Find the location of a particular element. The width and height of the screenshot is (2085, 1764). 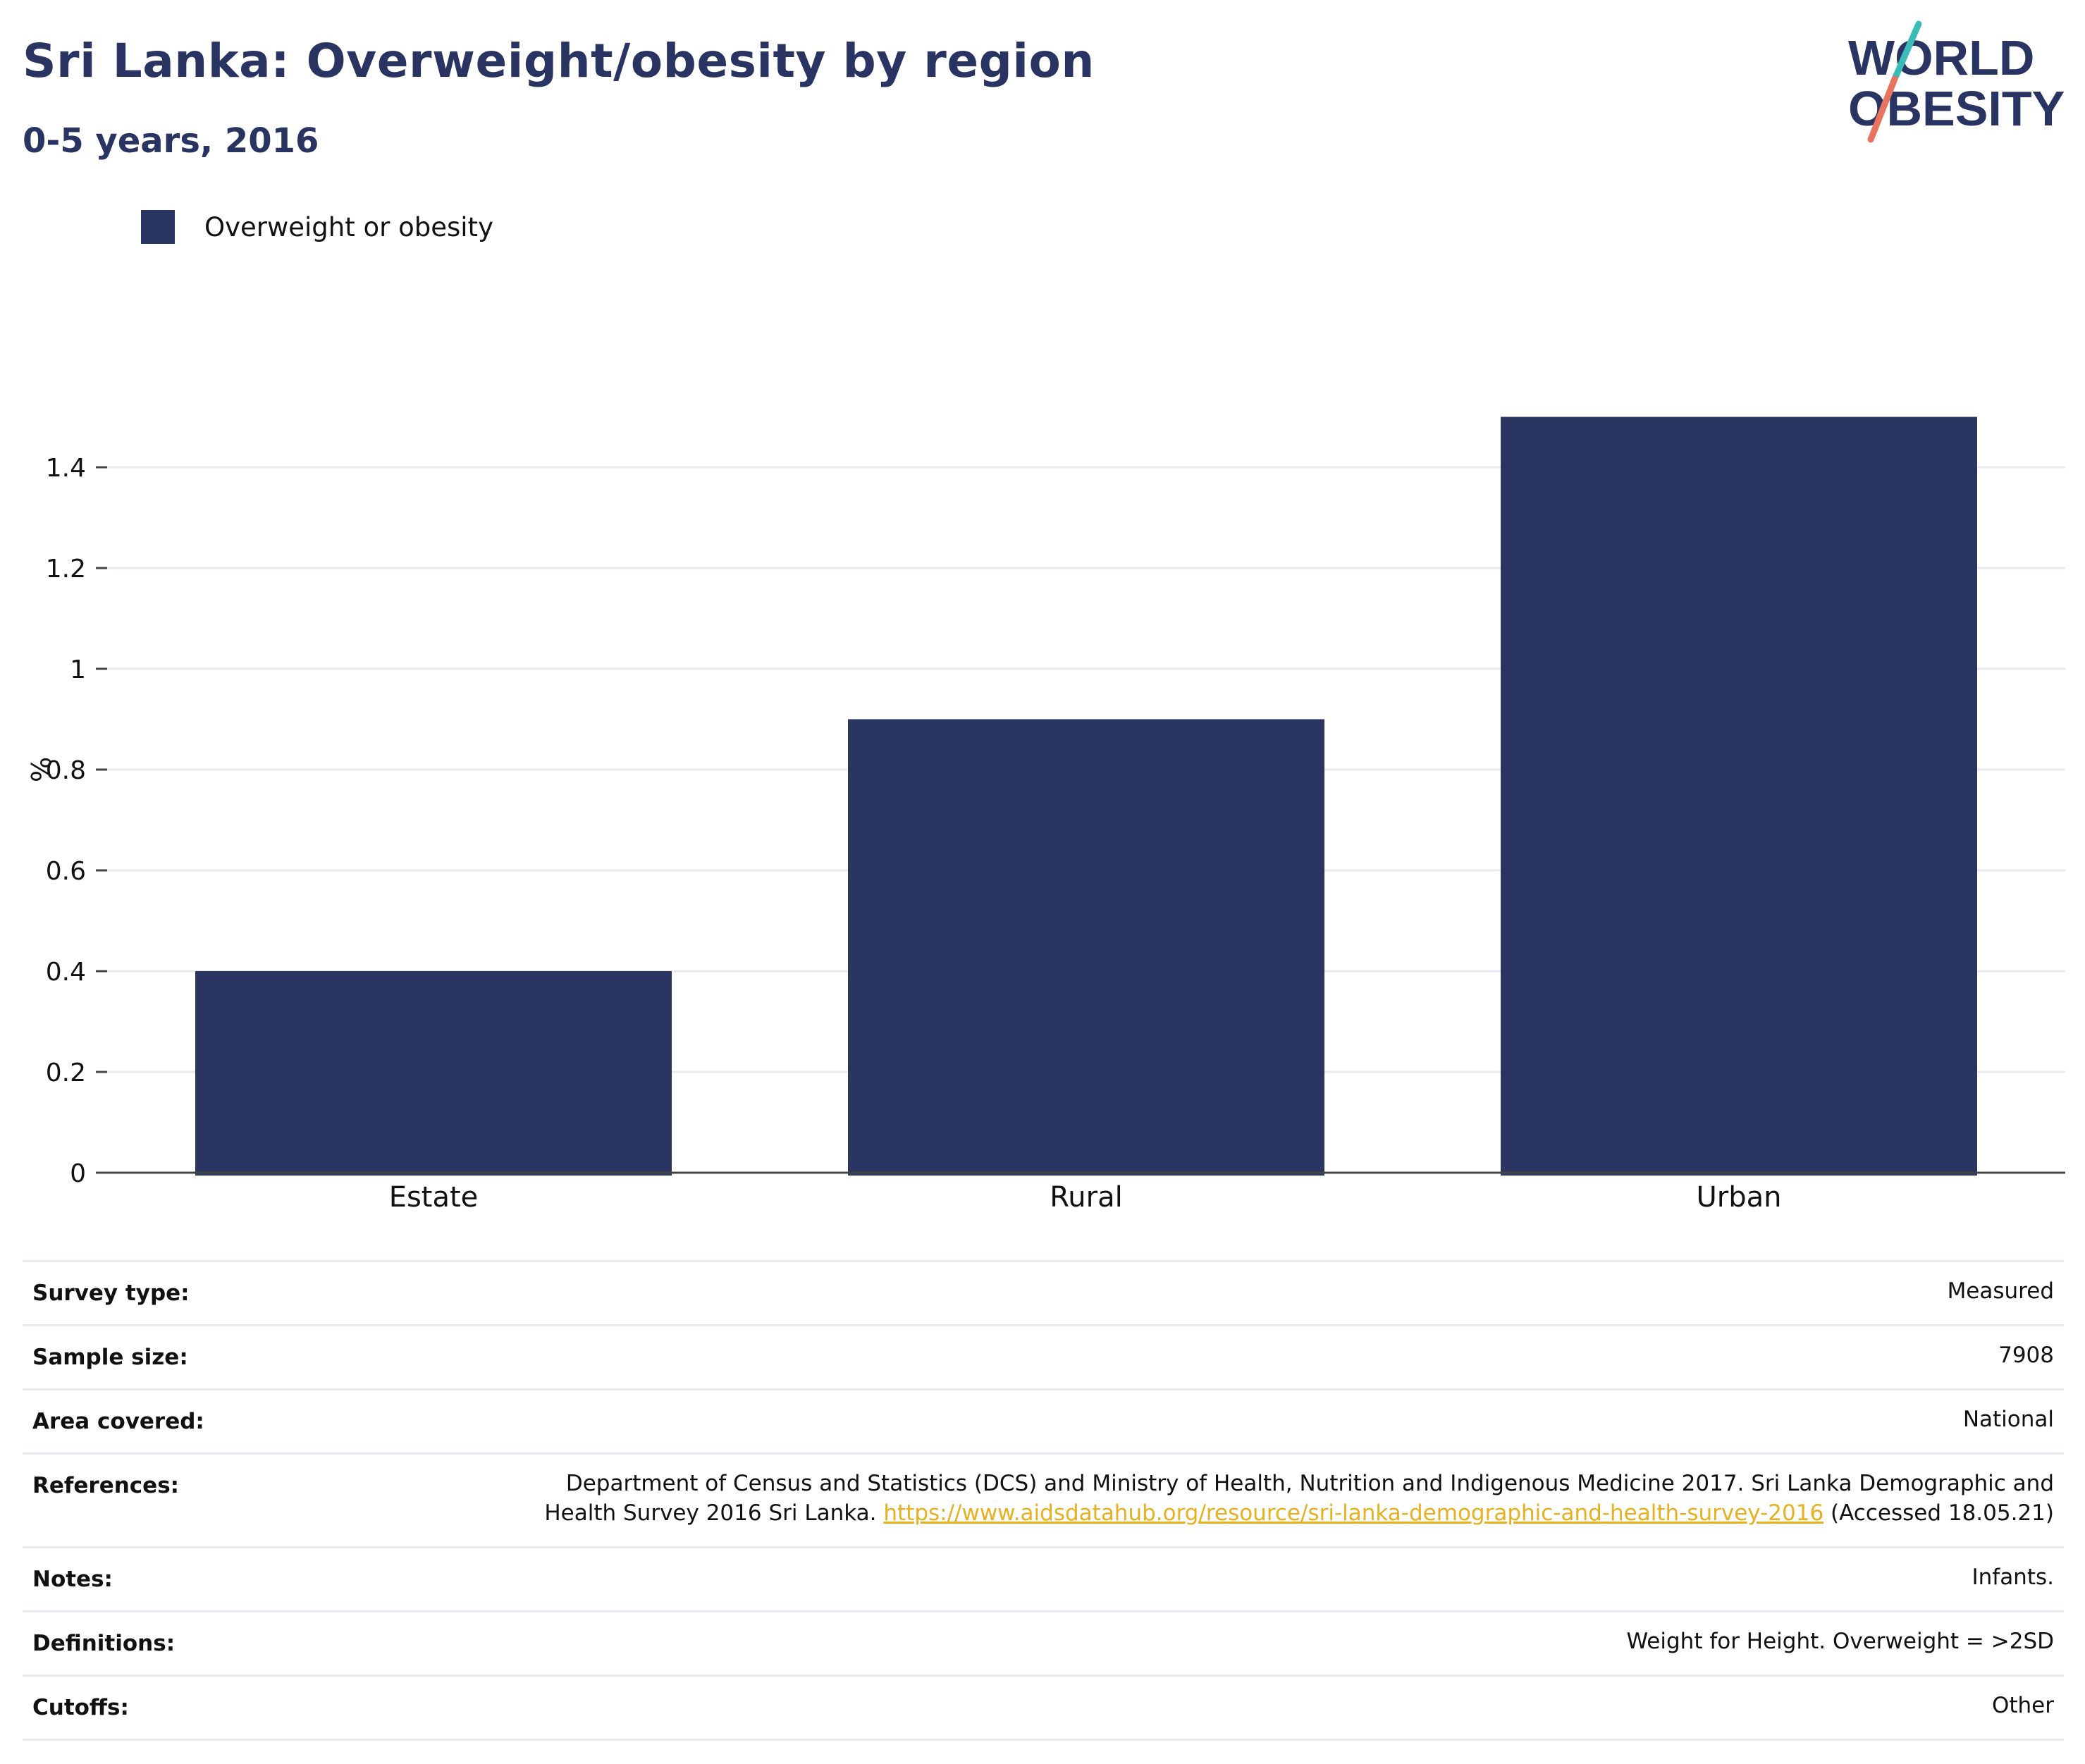

info-value: National is located at coordinates (2008, 1419).